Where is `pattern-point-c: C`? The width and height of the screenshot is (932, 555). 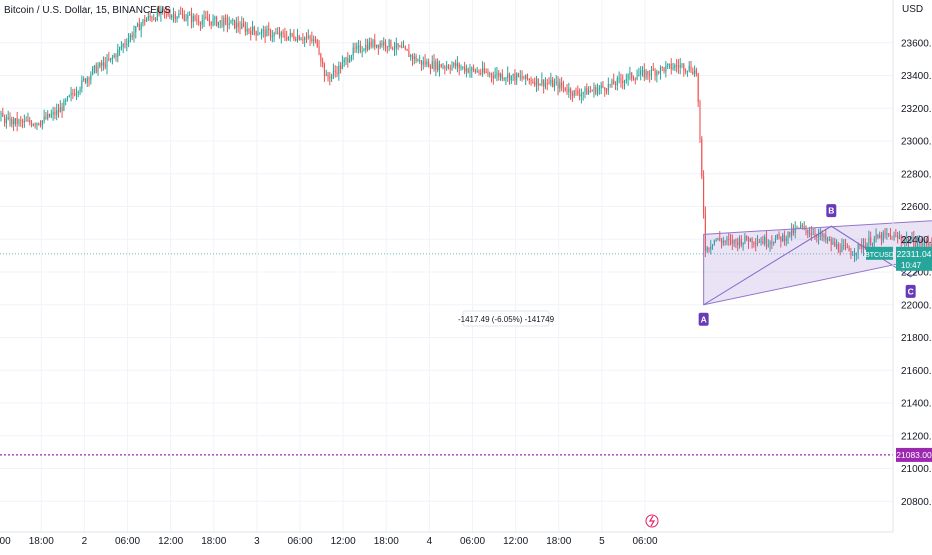
pattern-point-c: C is located at coordinates (910, 291).